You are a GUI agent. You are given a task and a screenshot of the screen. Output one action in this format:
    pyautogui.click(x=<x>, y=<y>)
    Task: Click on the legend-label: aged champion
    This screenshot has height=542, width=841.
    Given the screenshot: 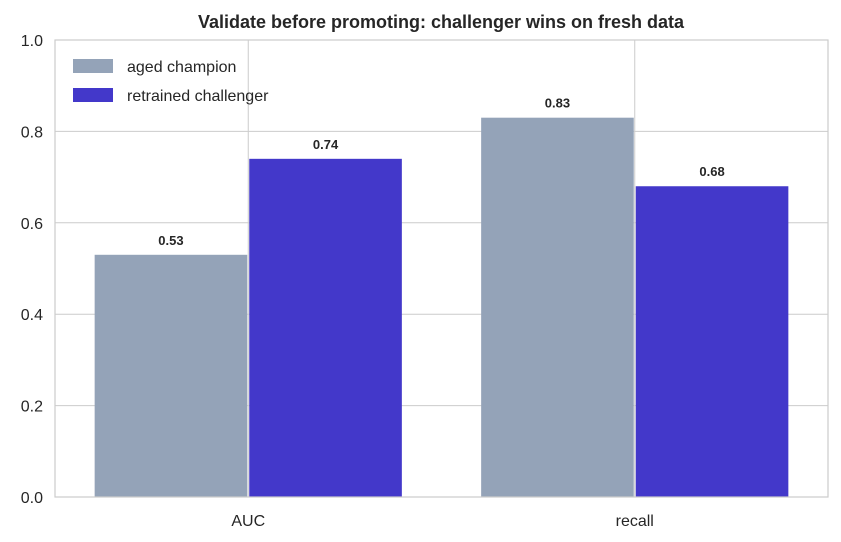 What is the action you would take?
    pyautogui.click(x=181, y=67)
    